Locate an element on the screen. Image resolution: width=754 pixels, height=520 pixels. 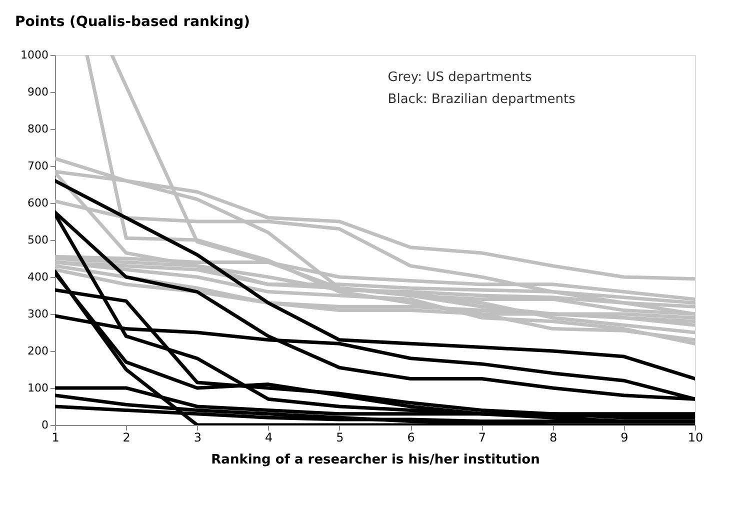
annotation: Grey: US departments is located at coordinates (460, 78).